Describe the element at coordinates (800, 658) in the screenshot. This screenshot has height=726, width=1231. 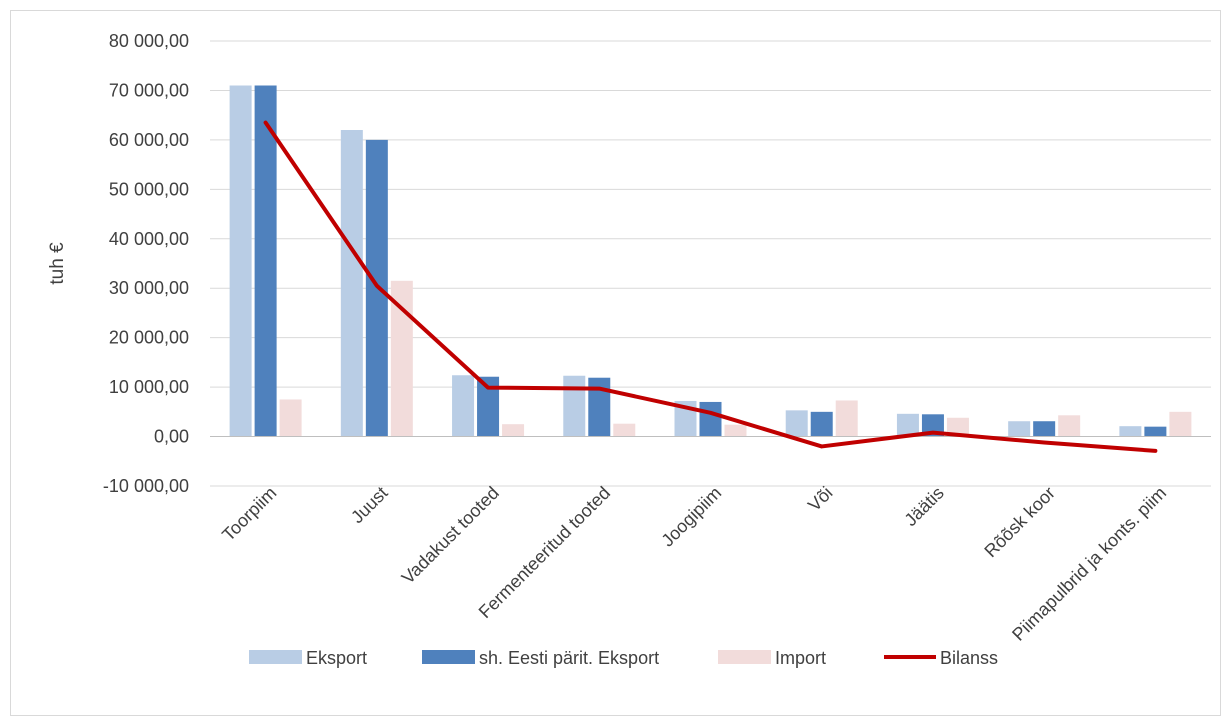
I see `legend-label: Import` at that location.